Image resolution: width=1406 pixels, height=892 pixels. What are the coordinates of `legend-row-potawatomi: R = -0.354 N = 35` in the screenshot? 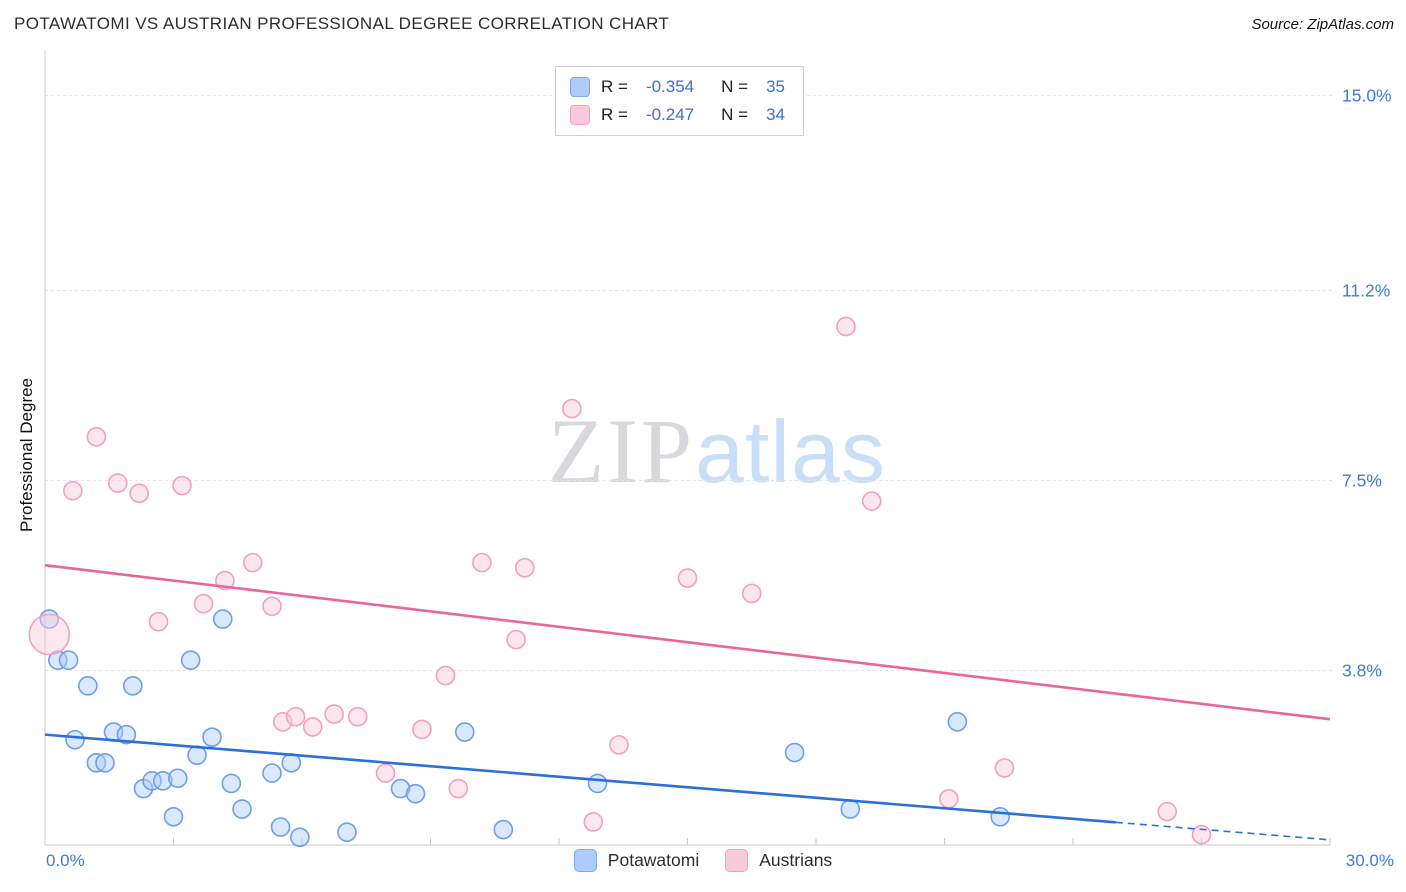 It's located at (677, 87).